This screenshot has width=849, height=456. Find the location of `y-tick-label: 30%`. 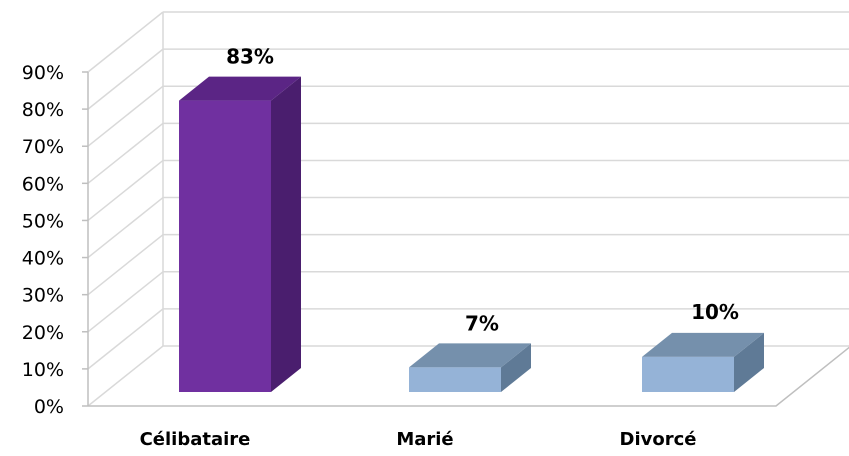

y-tick-label: 30% is located at coordinates (43, 296).